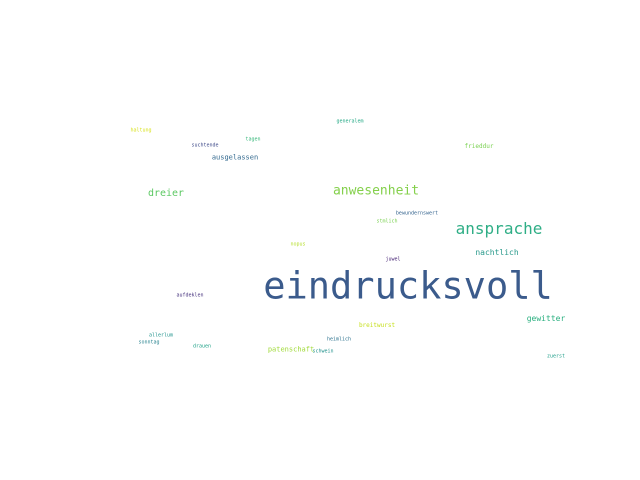 The image size is (640, 480). What do you see at coordinates (205, 145) in the screenshot?
I see `word-suchtende: suchtende` at bounding box center [205, 145].